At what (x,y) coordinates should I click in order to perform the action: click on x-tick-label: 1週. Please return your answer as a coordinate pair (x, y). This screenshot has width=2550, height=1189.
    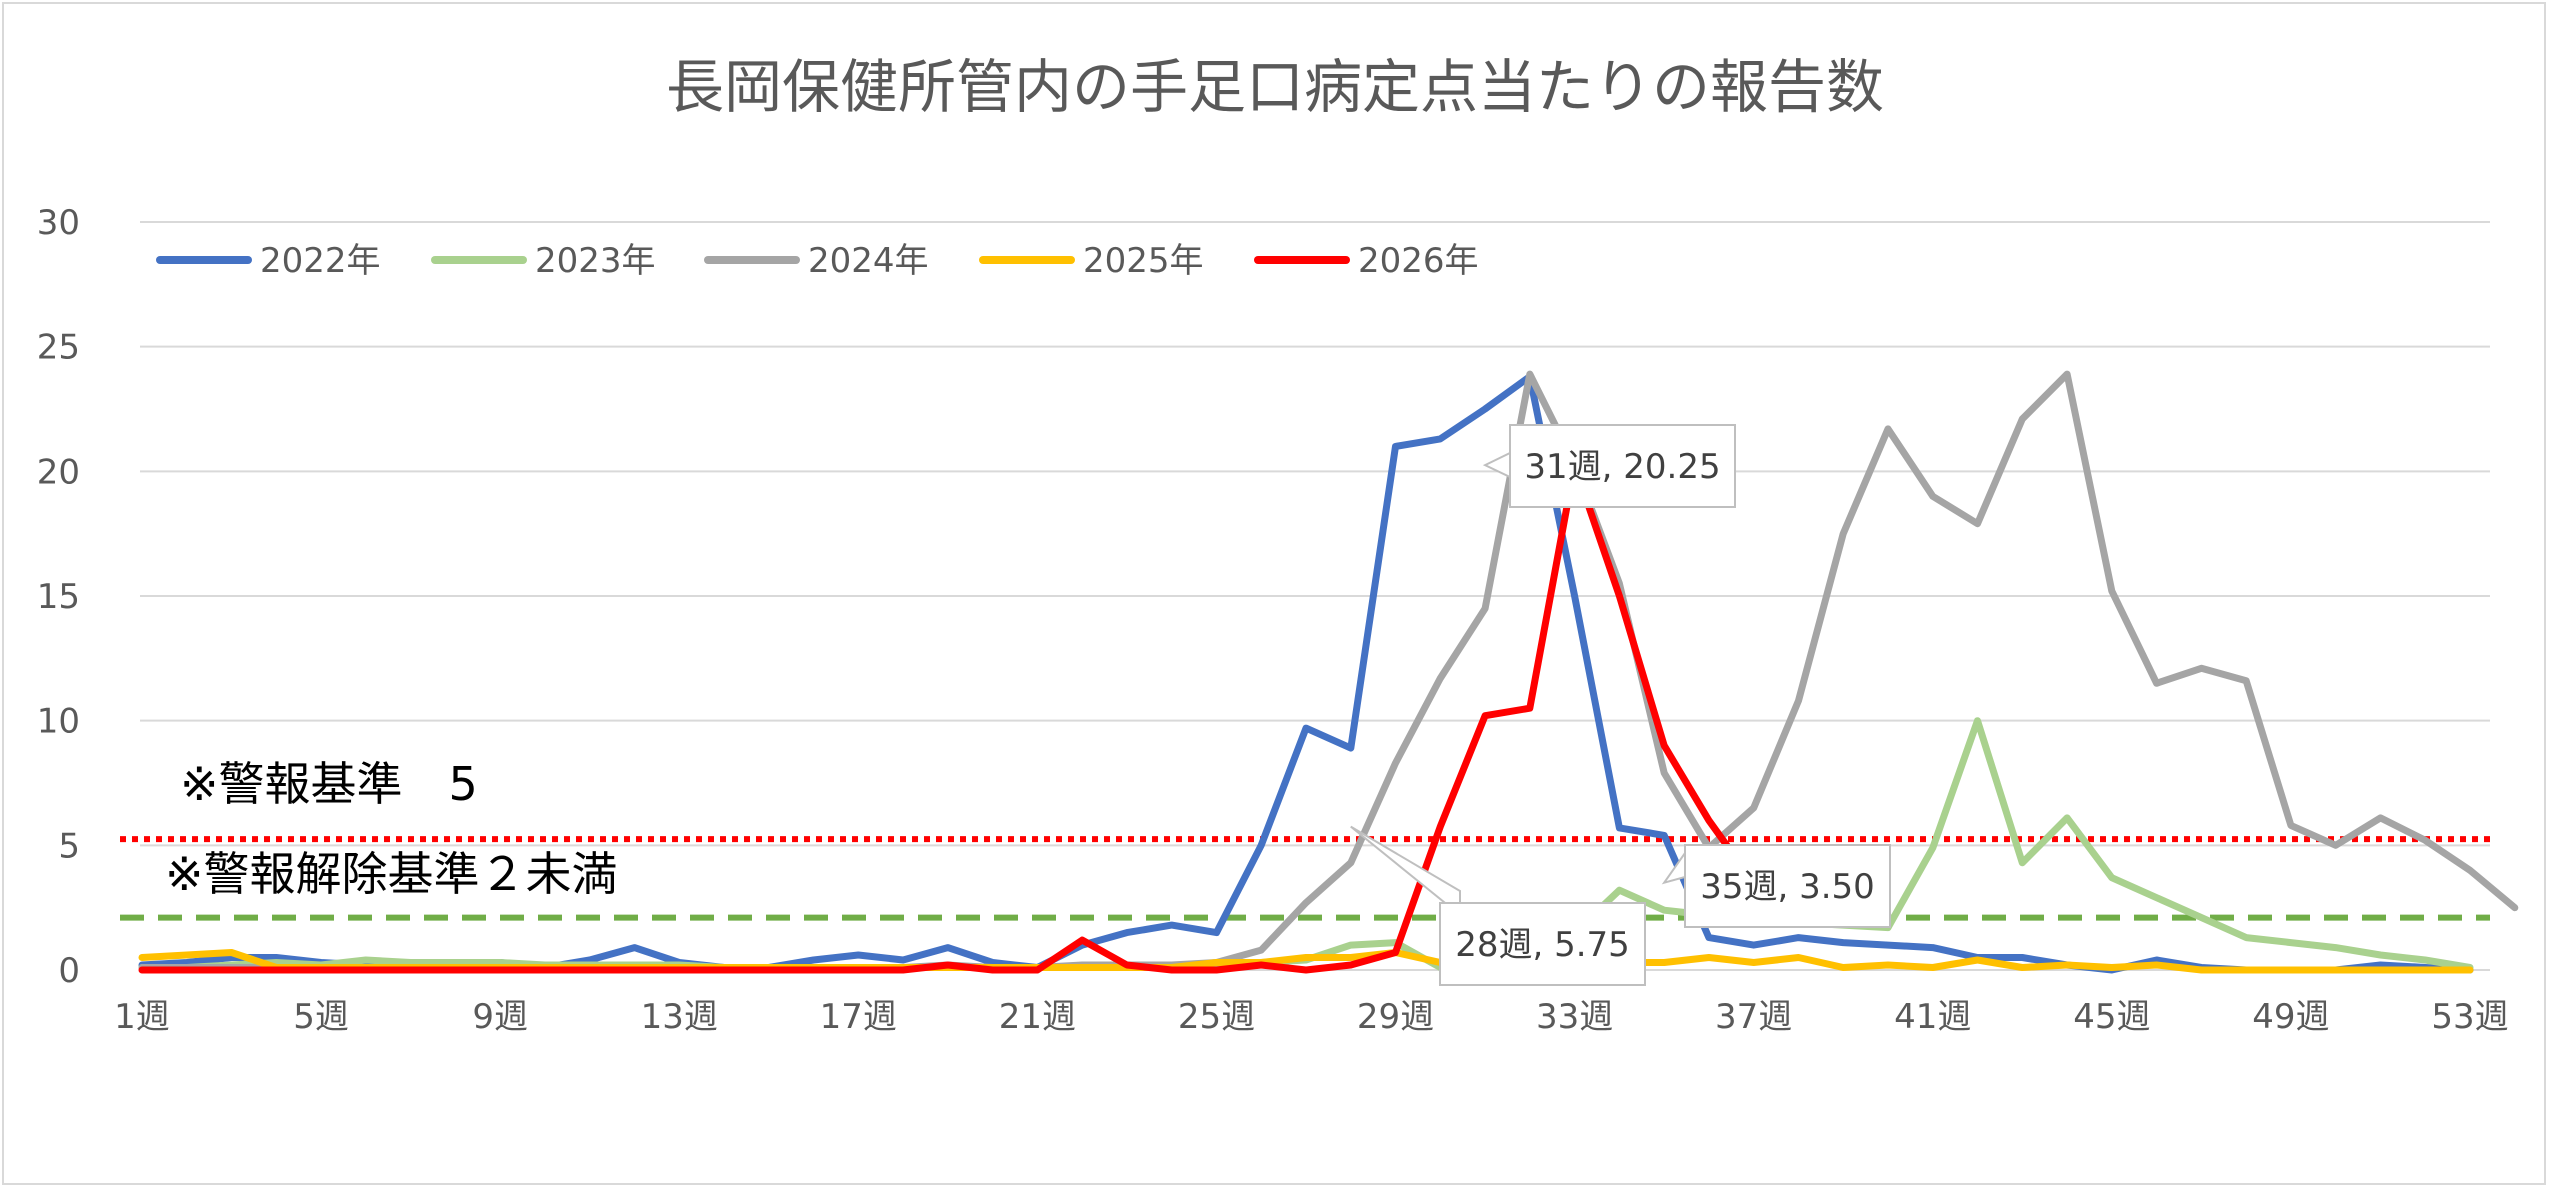
    Looking at the image, I should click on (142, 1017).